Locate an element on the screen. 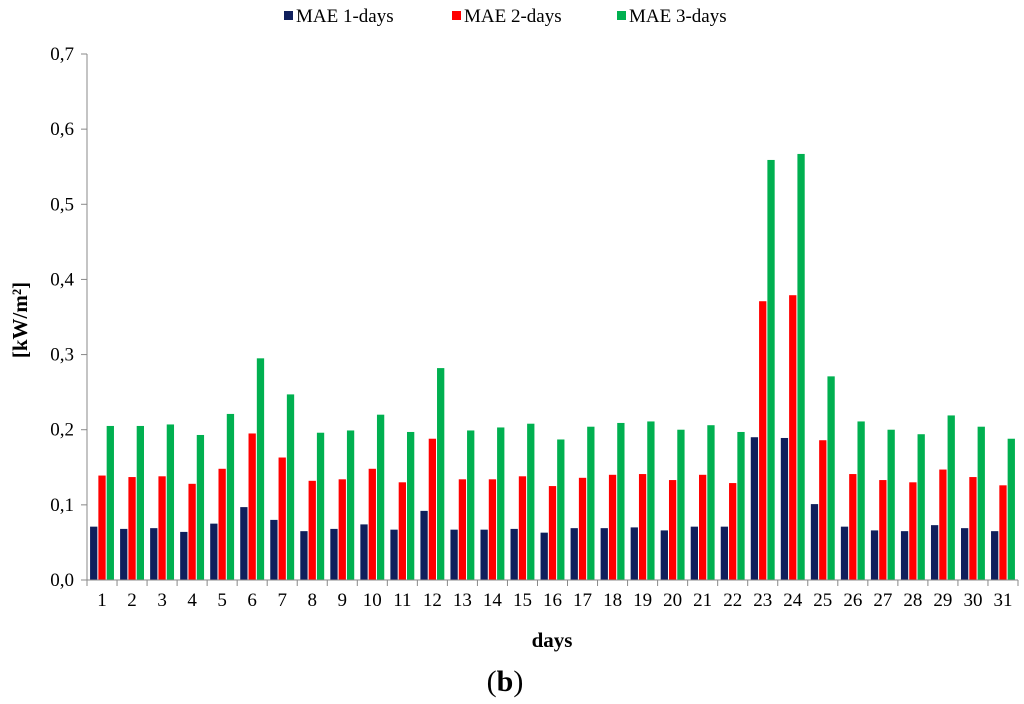 The width and height of the screenshot is (1024, 704). x-tick-label: 8 is located at coordinates (312, 600).